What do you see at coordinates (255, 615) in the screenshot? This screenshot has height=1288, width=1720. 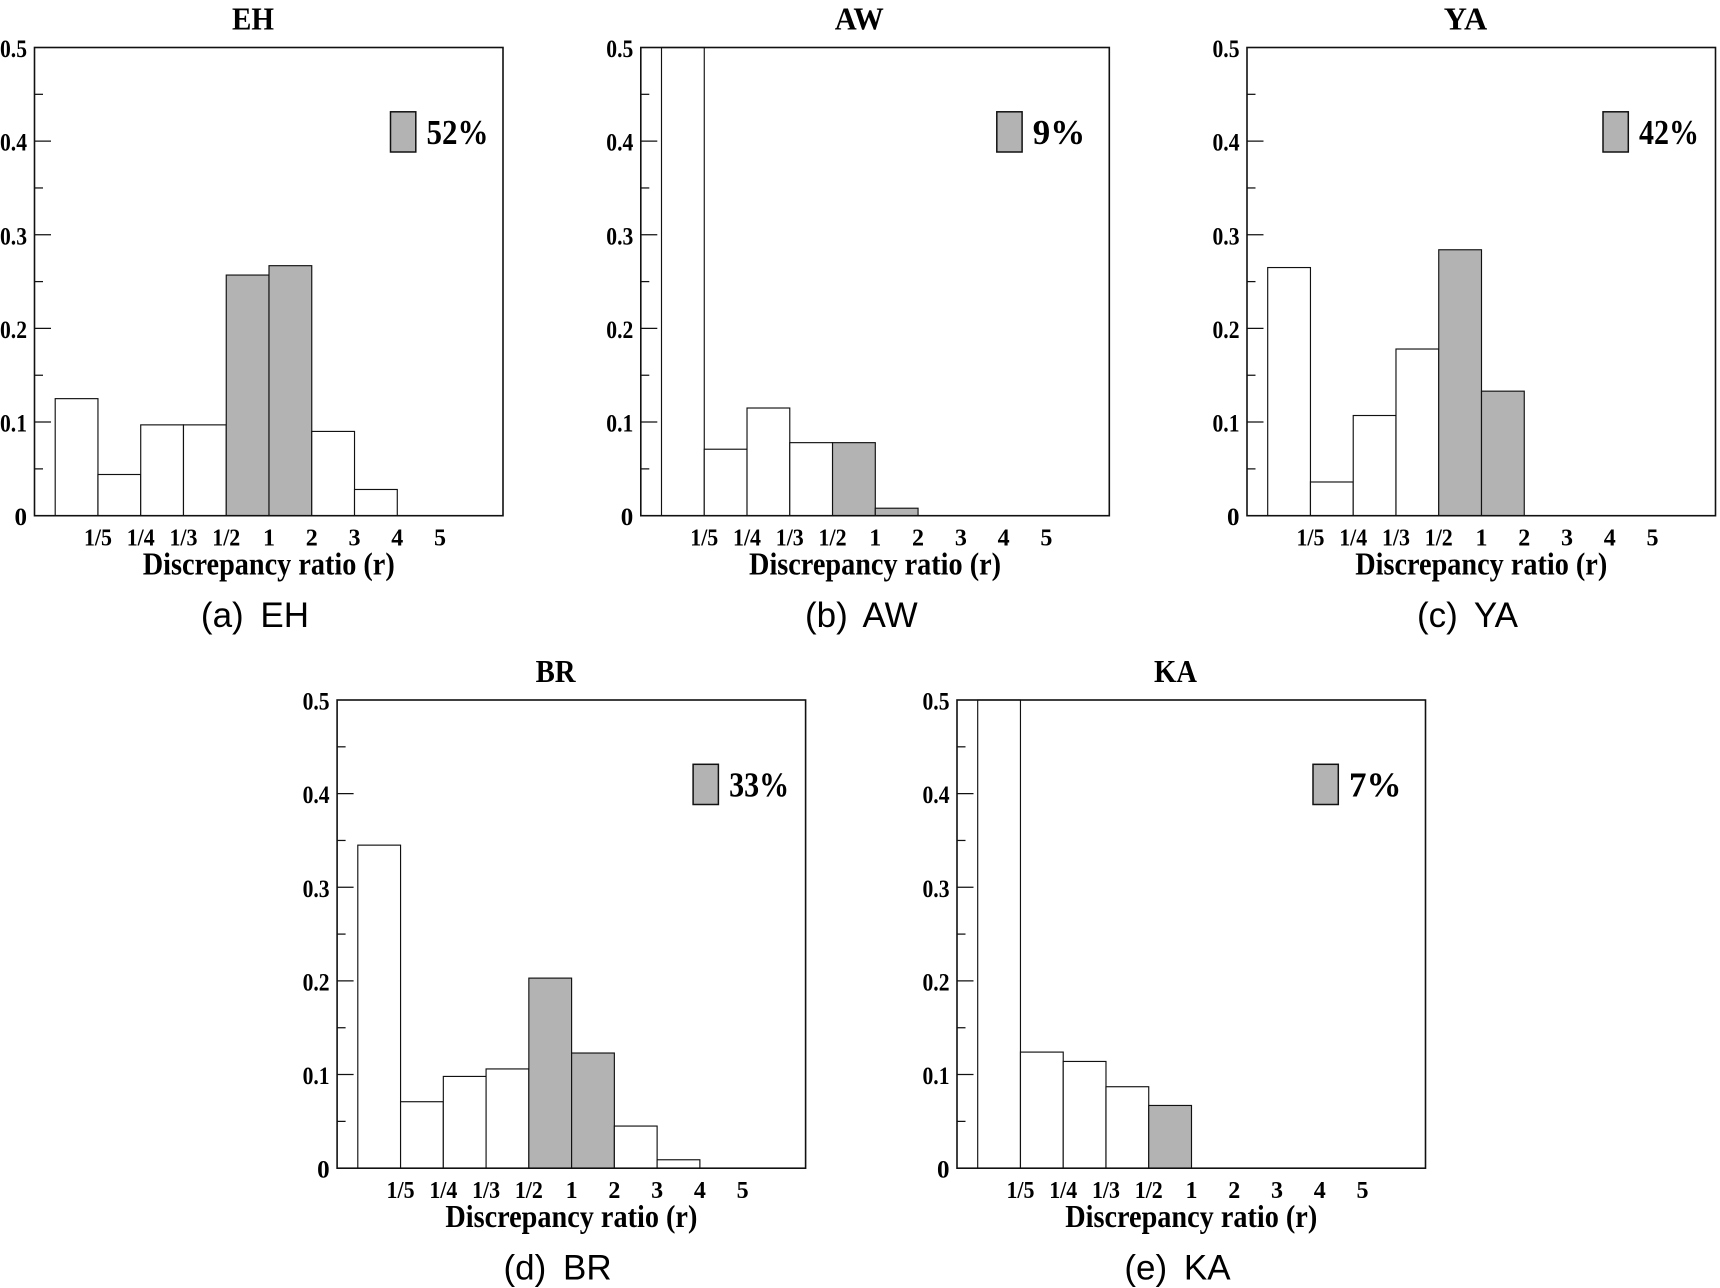 I see `svg-text: (a) EH` at bounding box center [255, 615].